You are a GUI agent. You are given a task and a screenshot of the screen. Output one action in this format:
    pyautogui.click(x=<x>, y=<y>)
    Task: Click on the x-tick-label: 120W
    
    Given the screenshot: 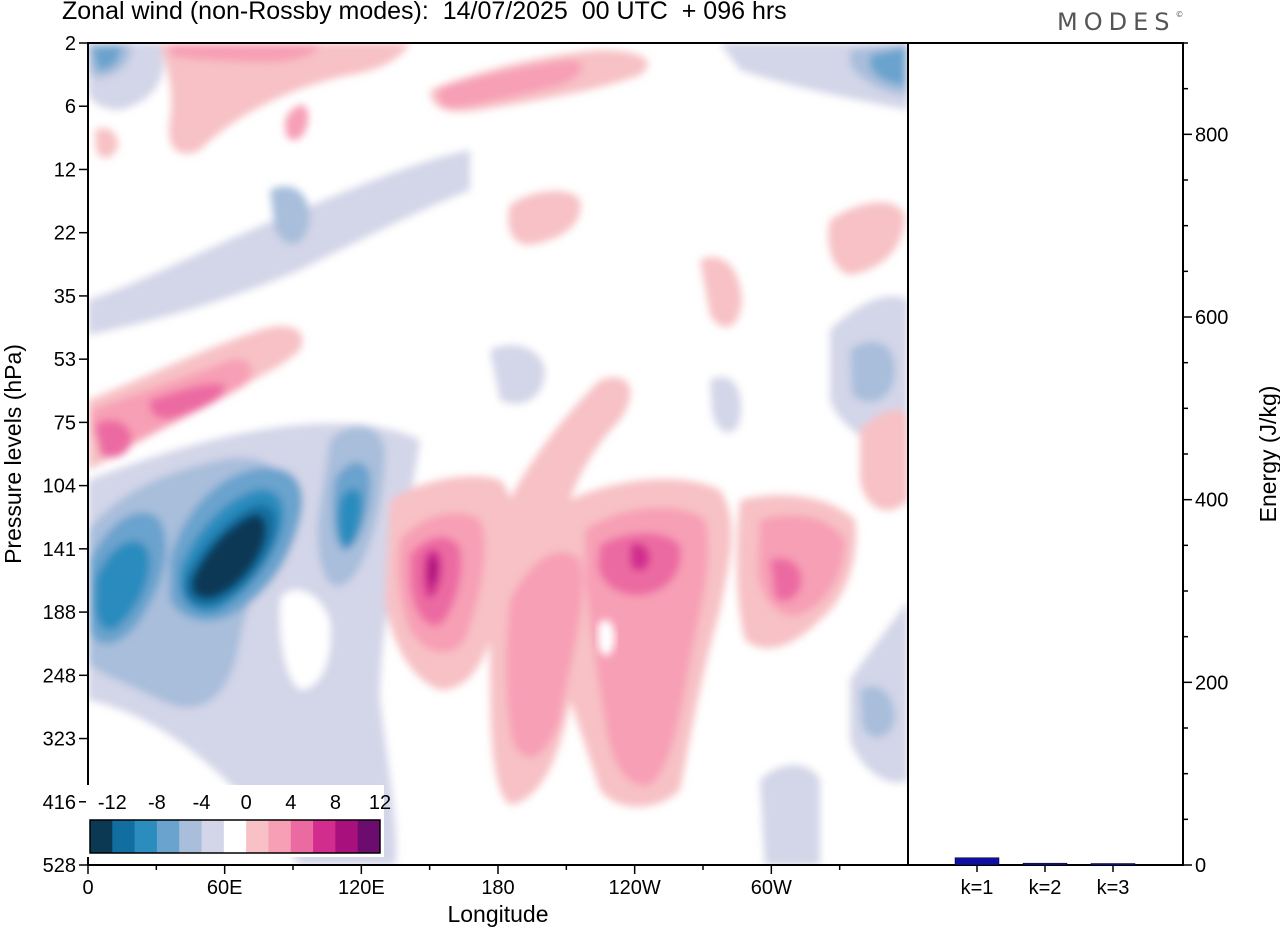 What is the action you would take?
    pyautogui.click(x=635, y=888)
    